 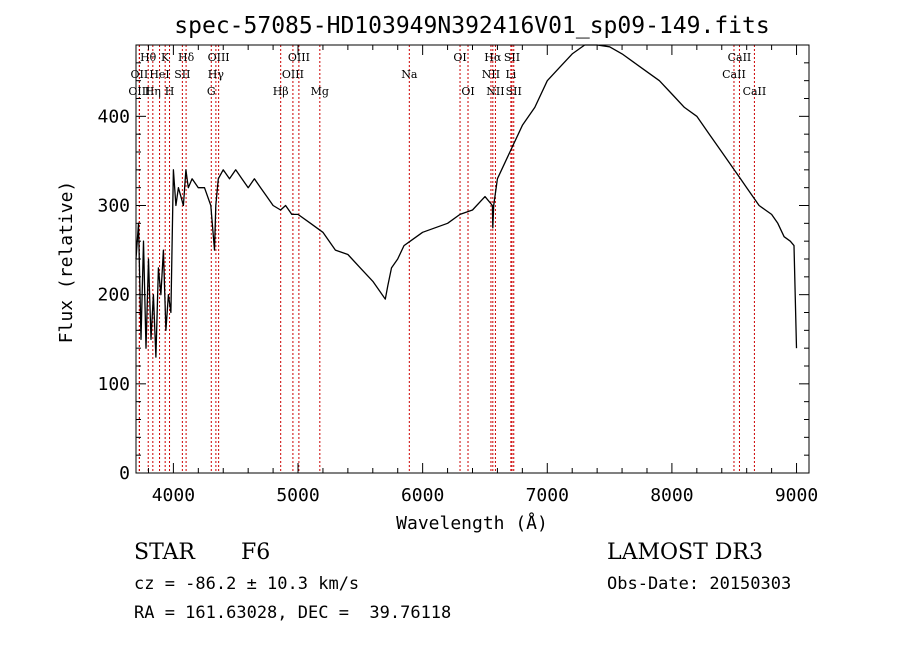 What do you see at coordinates (113, 206) in the screenshot?
I see `y-tick-label: 300` at bounding box center [113, 206].